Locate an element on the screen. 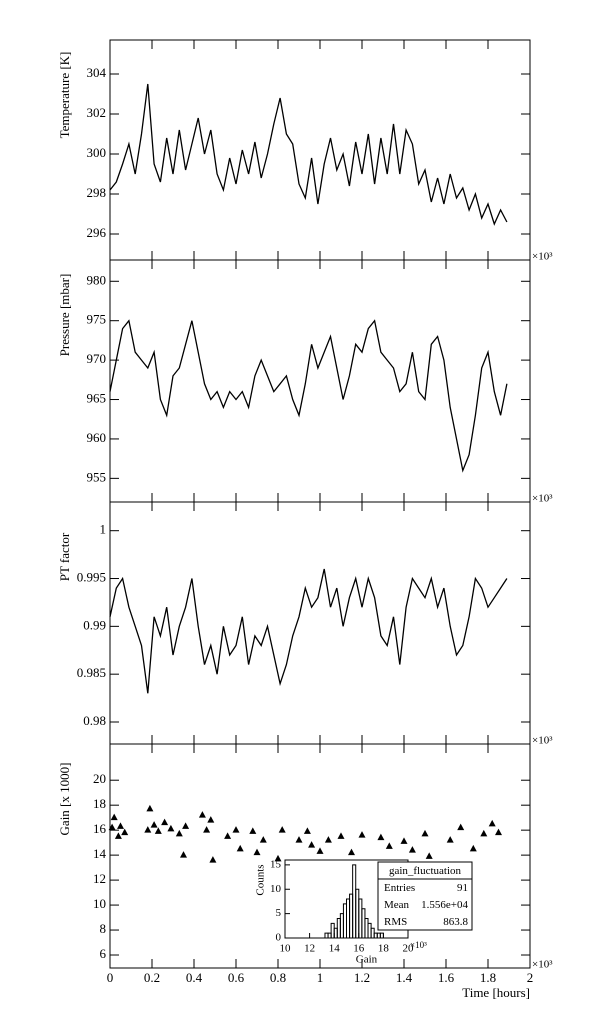 This screenshot has width=600, height=1024. y-tick-label: 304 is located at coordinates (97, 72).